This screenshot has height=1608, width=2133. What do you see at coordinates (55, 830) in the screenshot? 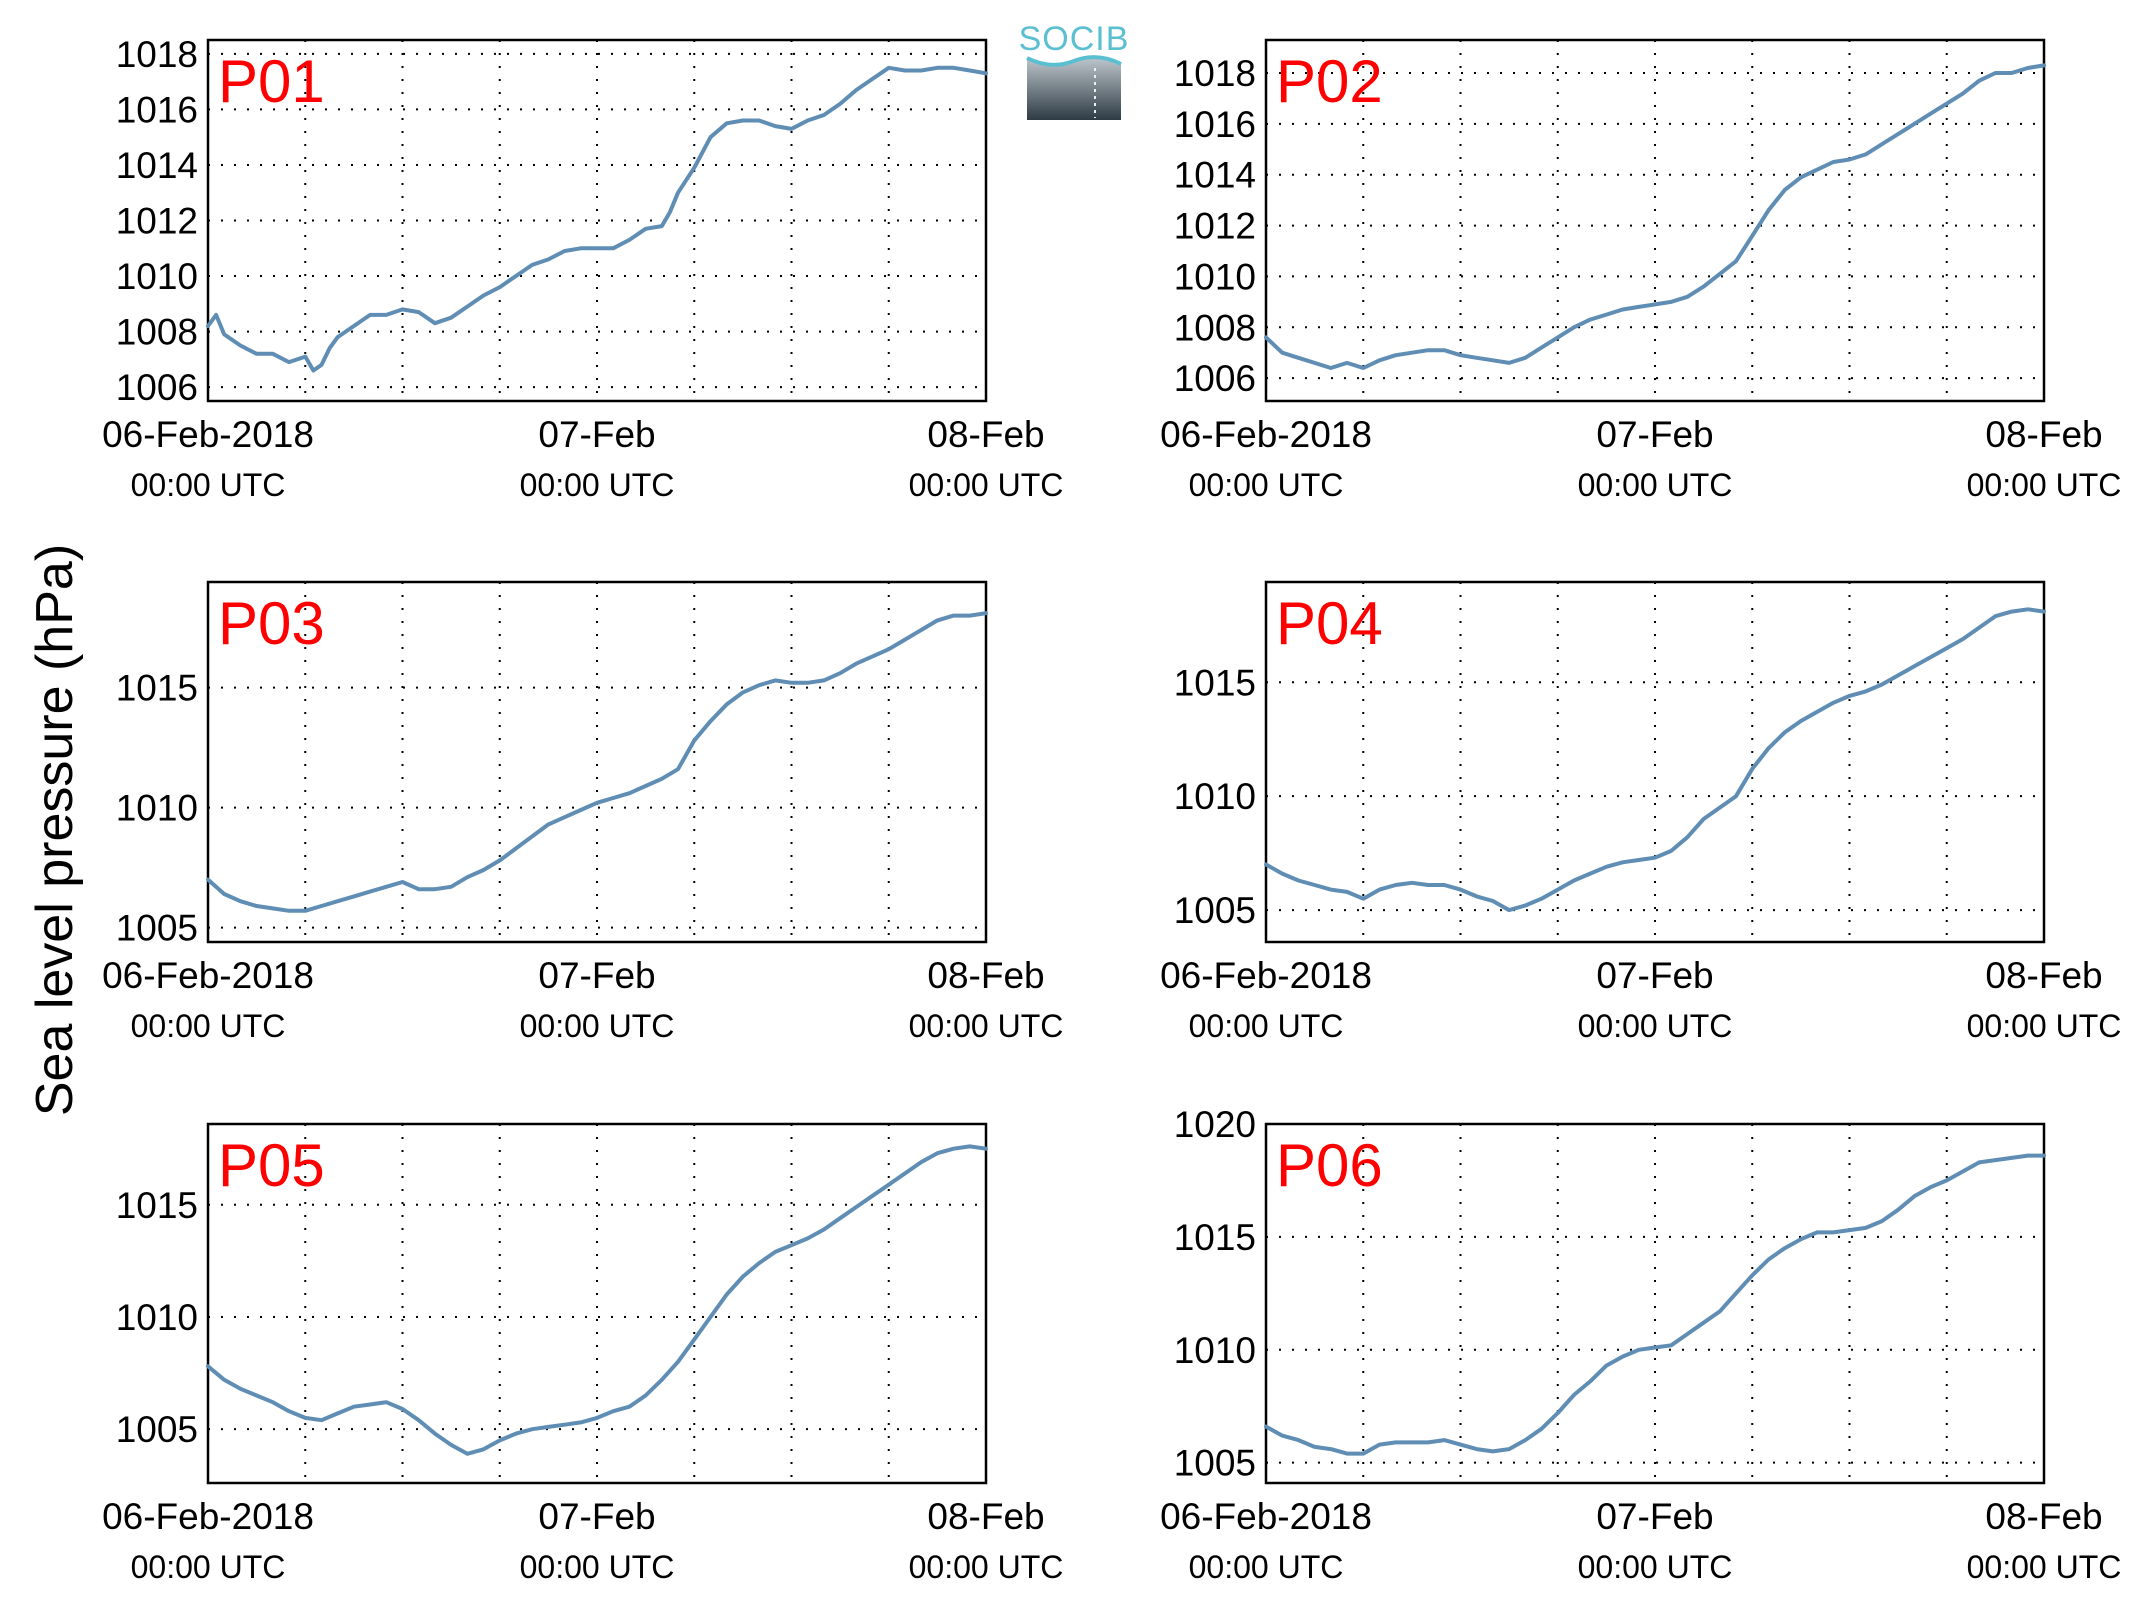
I see `y-axis-label: Sea level pressure (hPa)` at bounding box center [55, 830].